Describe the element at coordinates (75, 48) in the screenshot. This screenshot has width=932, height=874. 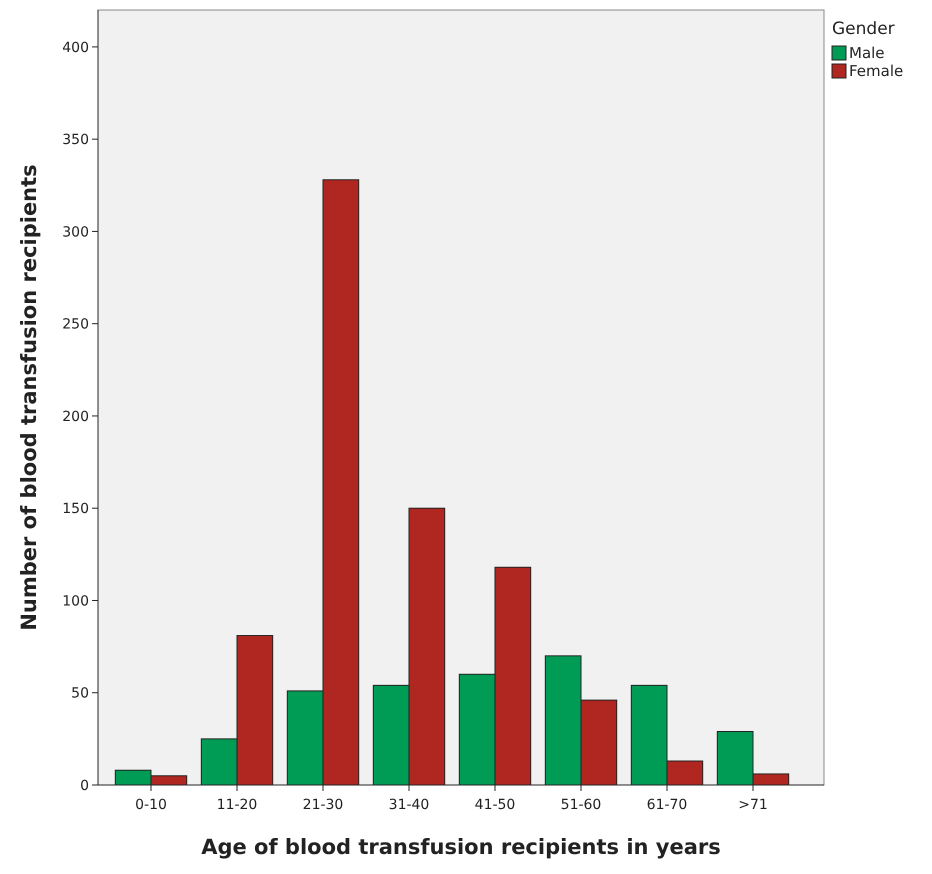
I see `y-tick-label: 400` at that location.